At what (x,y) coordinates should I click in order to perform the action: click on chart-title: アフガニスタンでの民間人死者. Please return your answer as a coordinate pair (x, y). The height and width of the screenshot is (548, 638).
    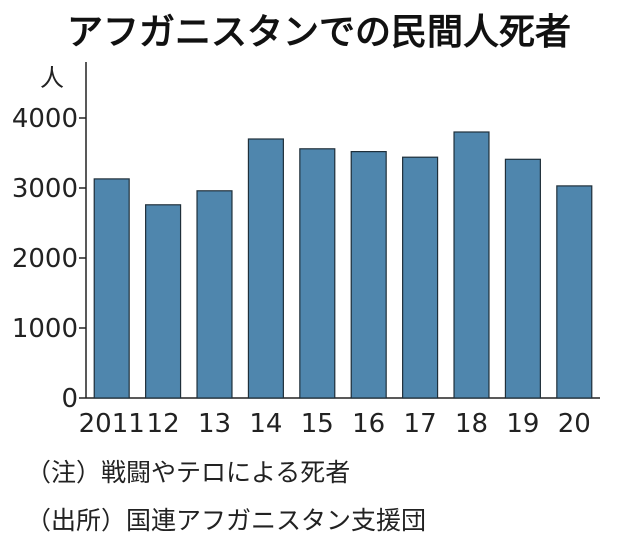
    Looking at the image, I should click on (319, 32).